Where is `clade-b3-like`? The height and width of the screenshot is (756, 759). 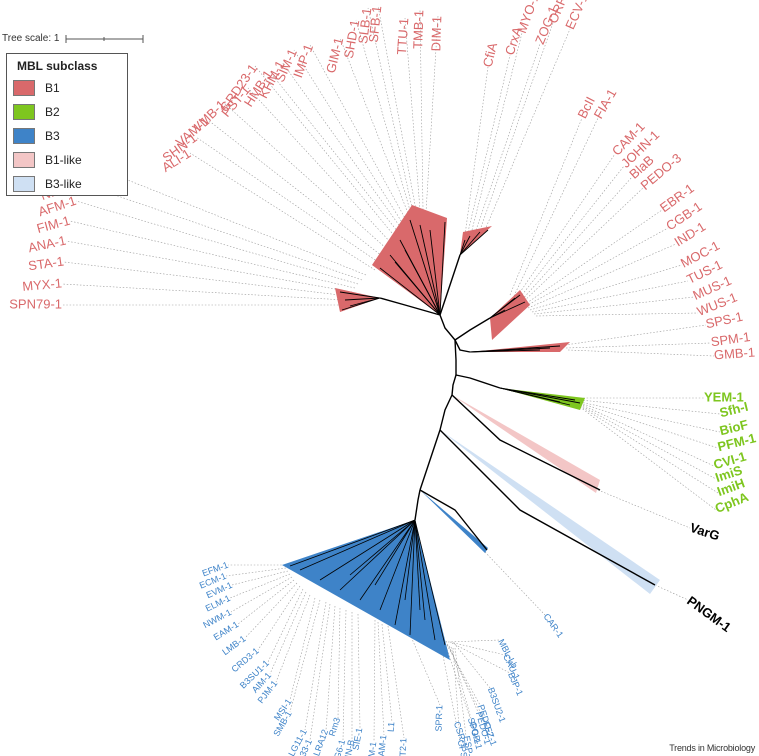
clade-b3-like is located at coordinates (550, 512).